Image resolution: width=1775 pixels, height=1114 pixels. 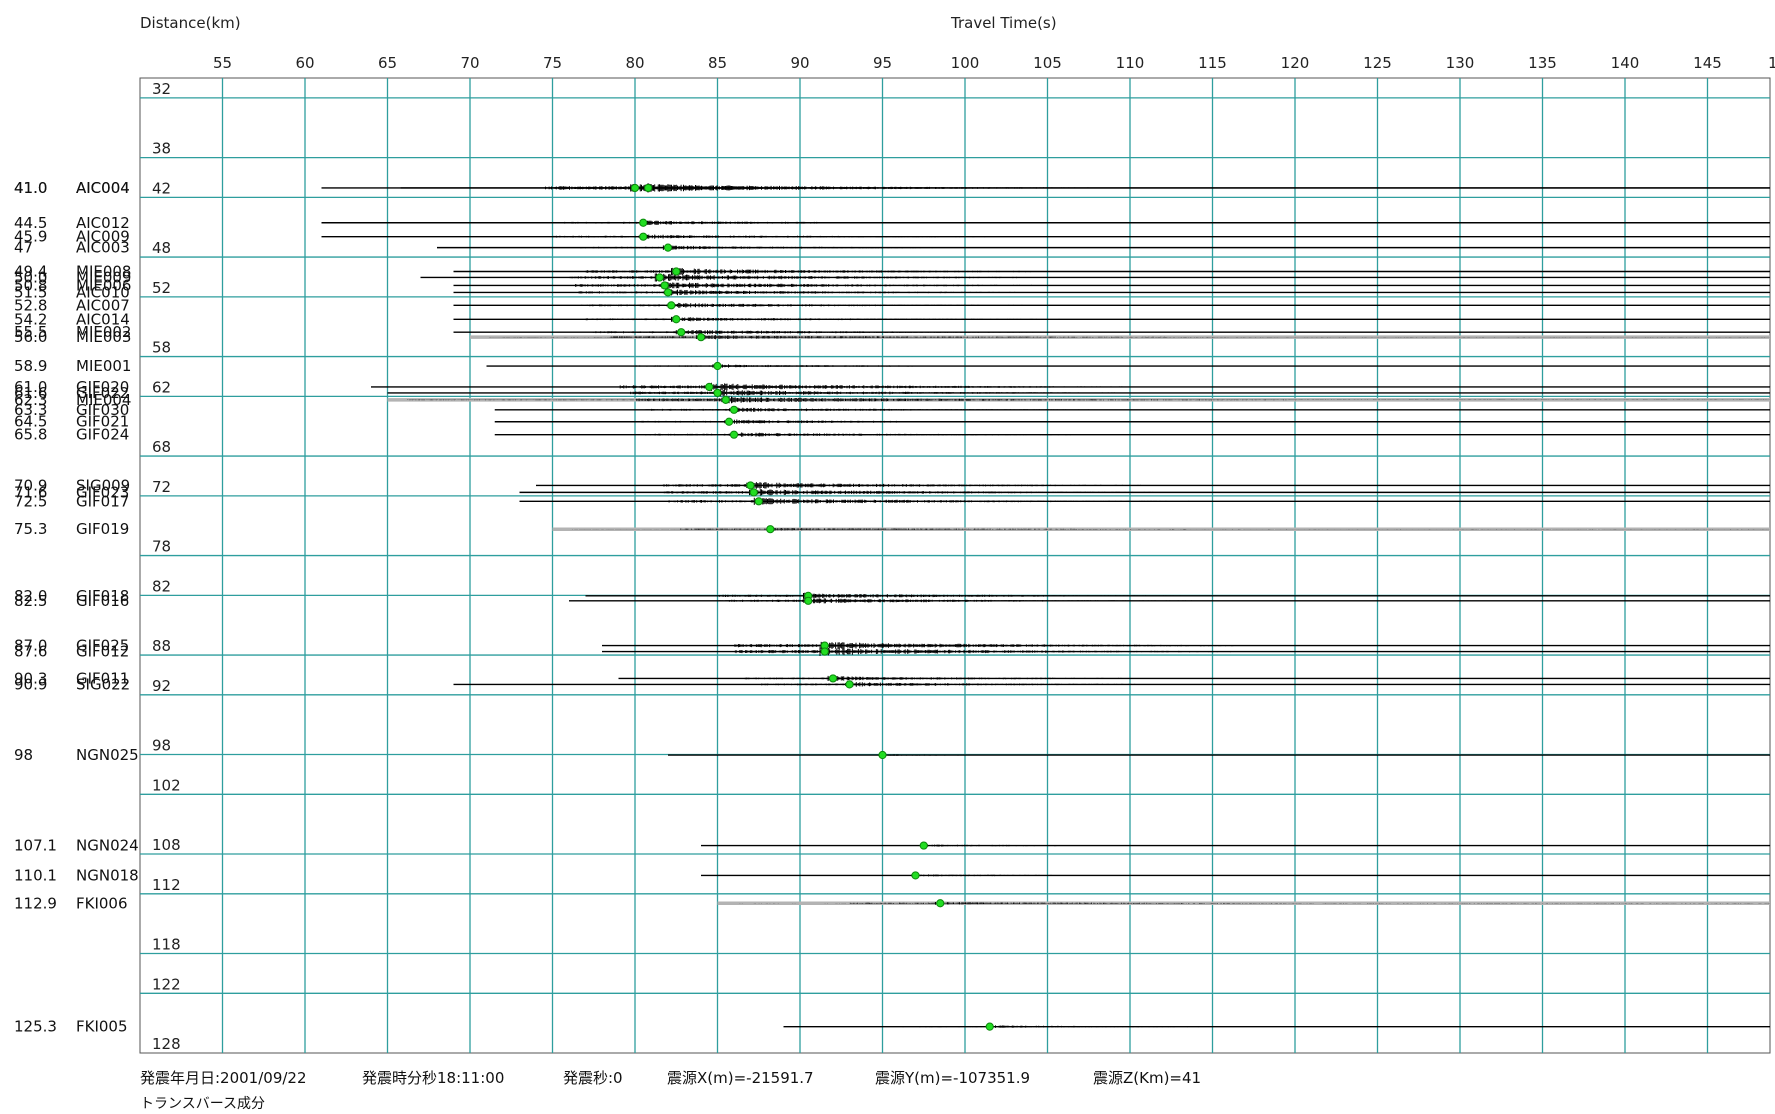 What do you see at coordinates (30, 188) in the screenshot?
I see `station-distance: 41.0` at bounding box center [30, 188].